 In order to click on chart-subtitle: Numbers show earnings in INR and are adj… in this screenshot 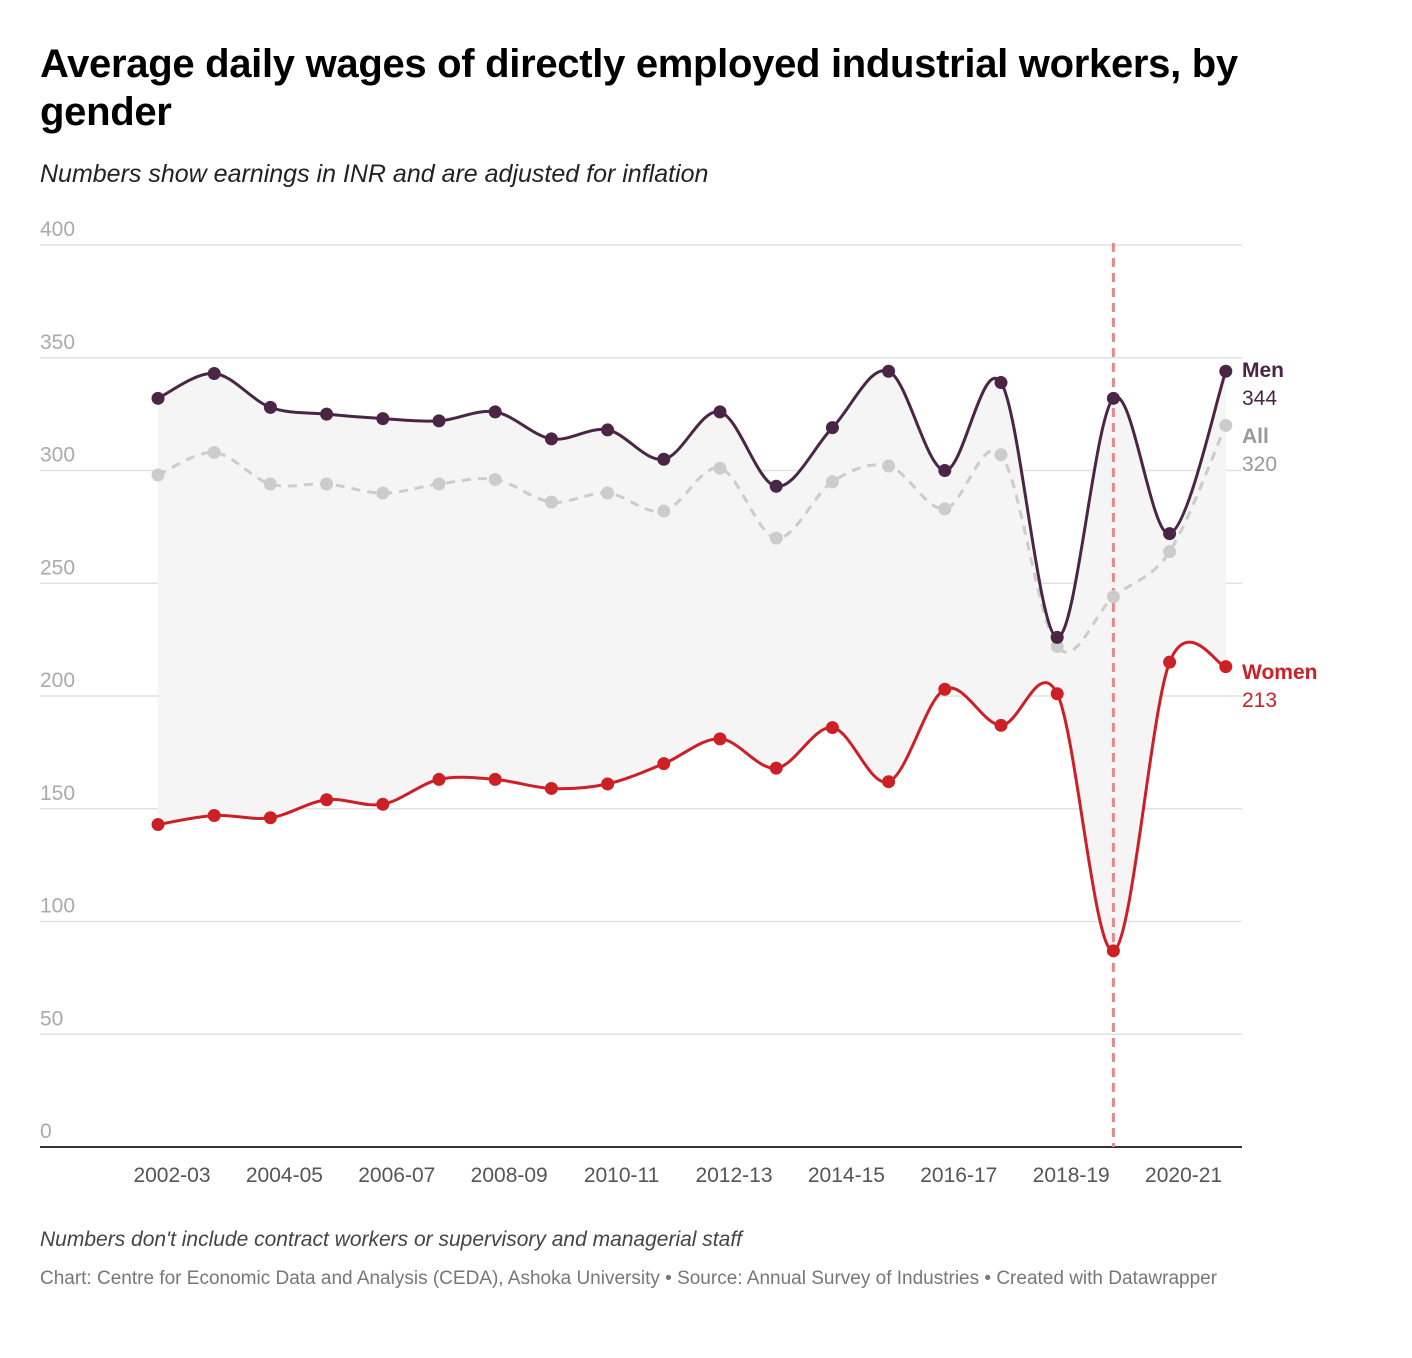, I will do `click(374, 174)`.